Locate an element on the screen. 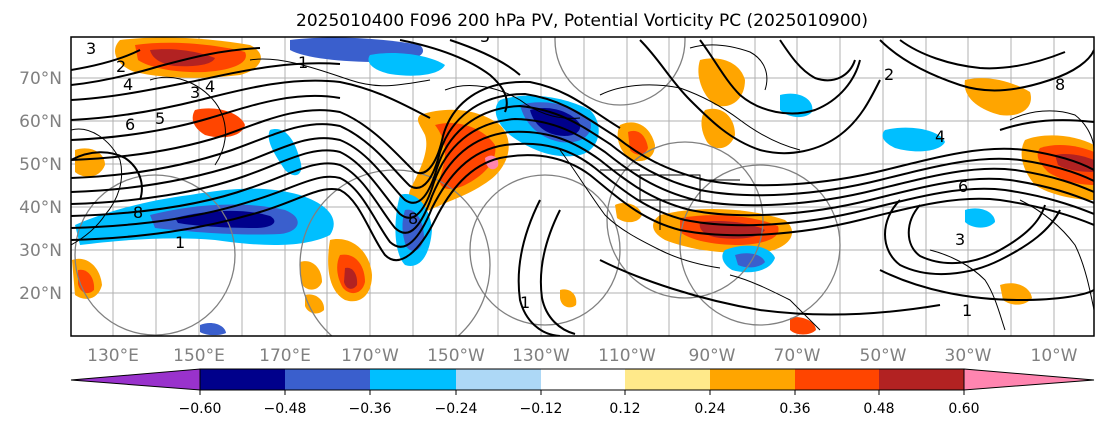 The width and height of the screenshot is (1105, 429). lon-label: 90°W is located at coordinates (712, 356).